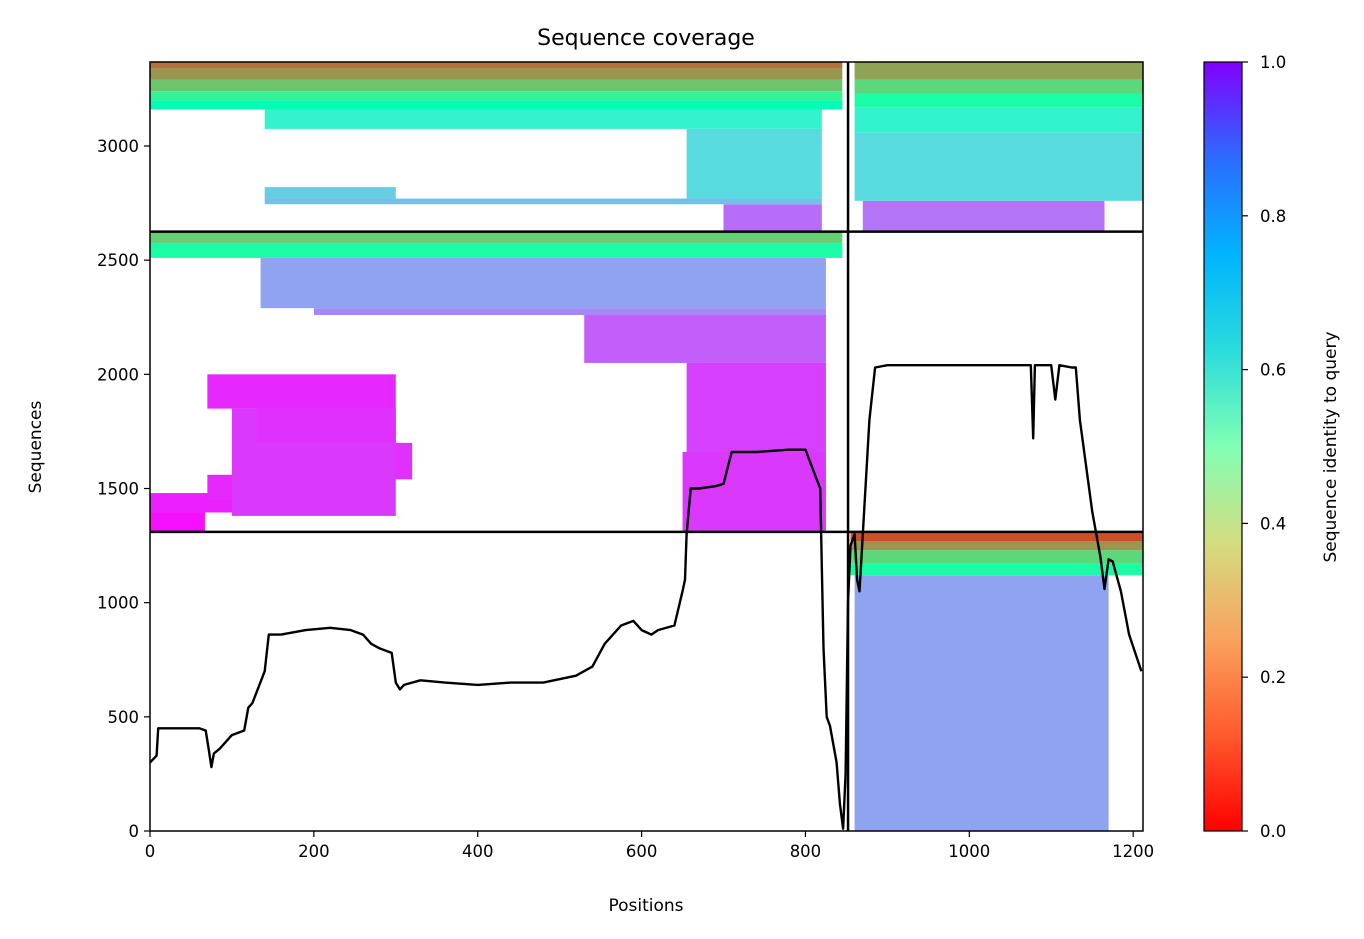 The image size is (1364, 939). I want to click on colorbar-ticks: 0.0 0.2 0.4 0.6 0.8 1.0, so click(1264, 447).